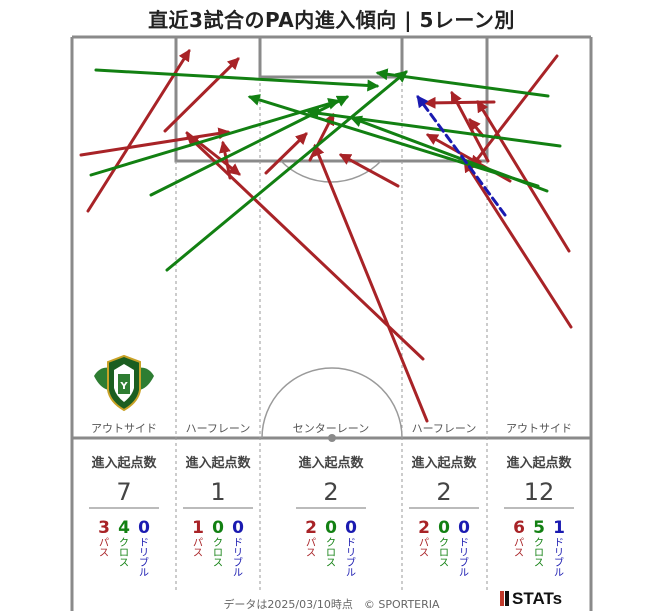 This screenshot has width=663, height=612. I want to click on pitch-arcs, so click(332, 299).